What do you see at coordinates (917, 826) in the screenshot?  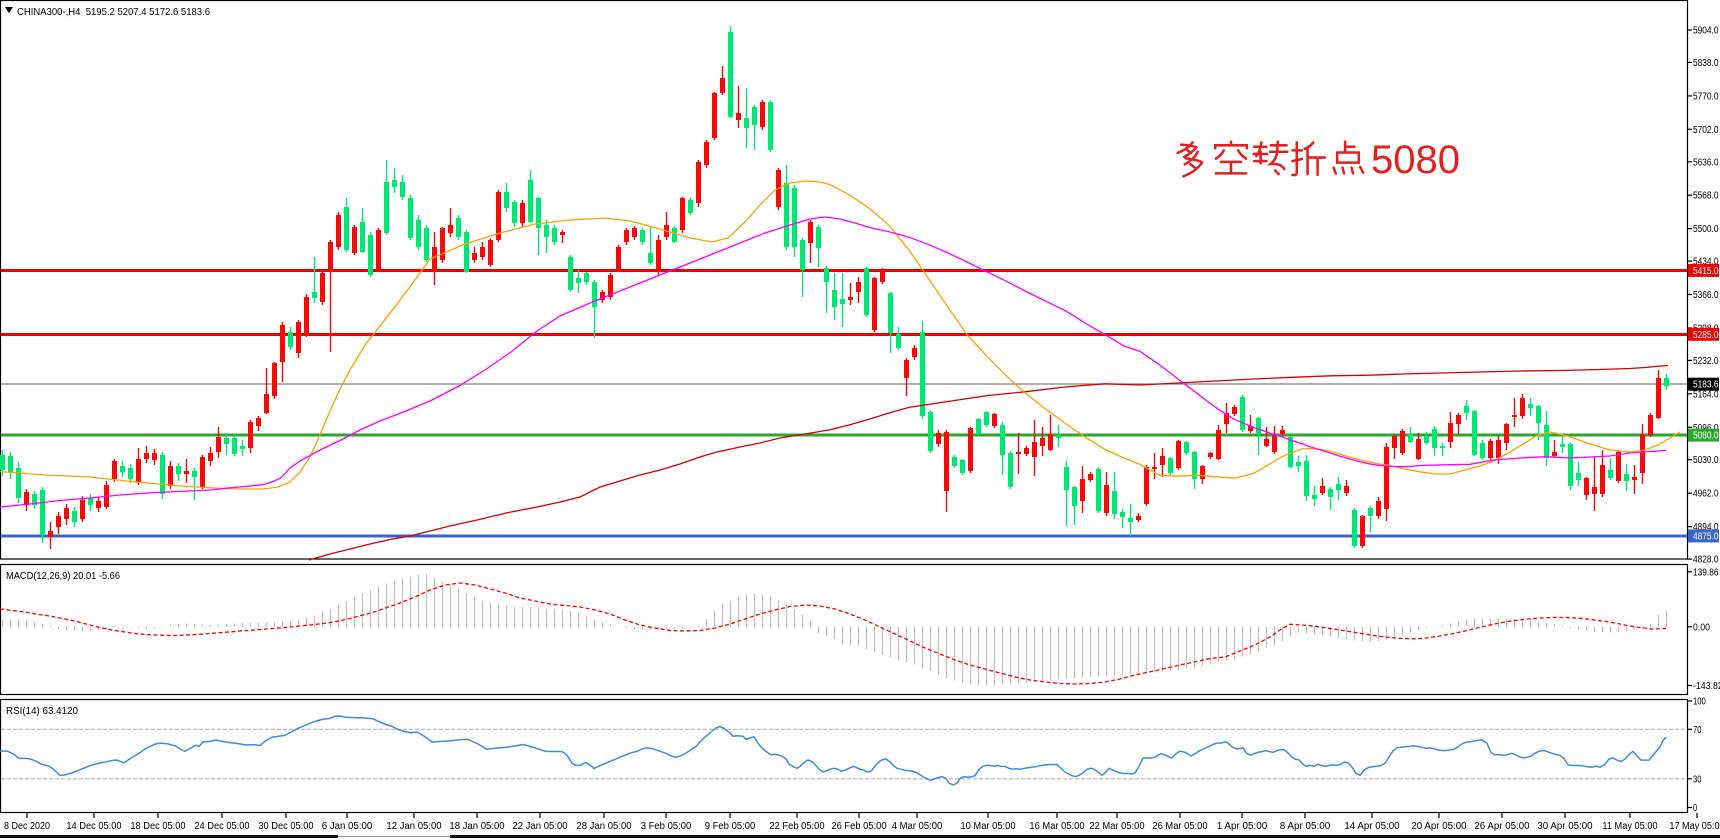 I see `svg-text: 4 Mar 05:00` at bounding box center [917, 826].